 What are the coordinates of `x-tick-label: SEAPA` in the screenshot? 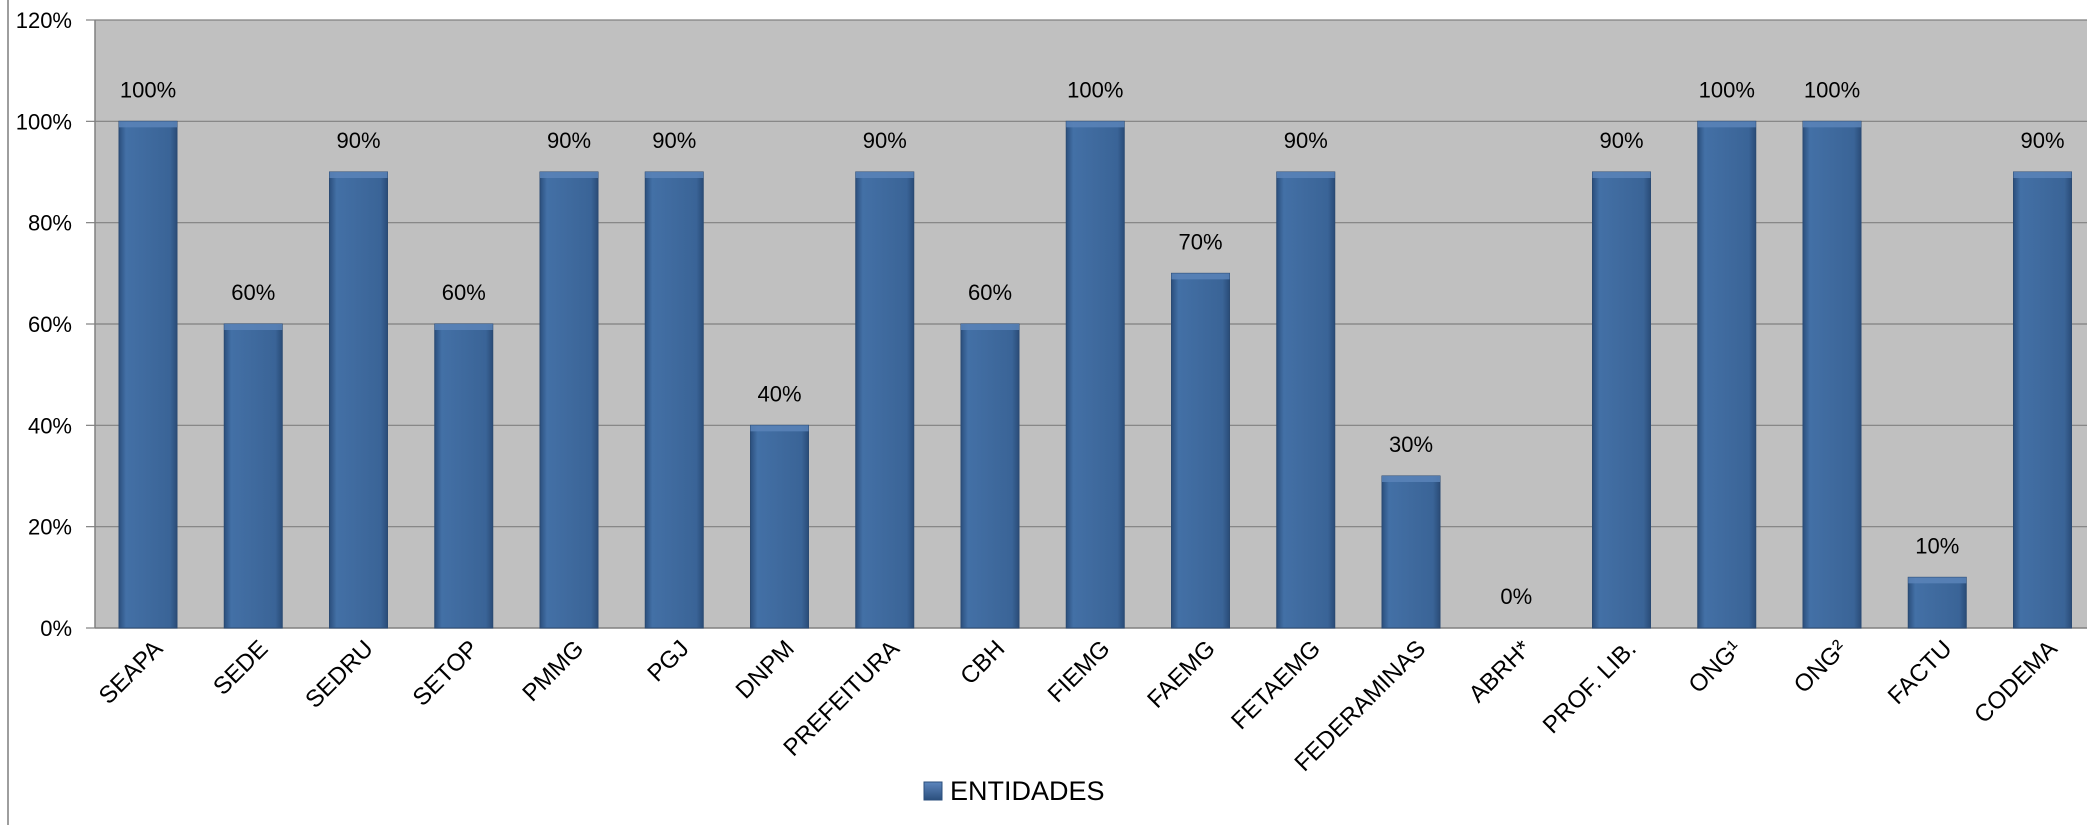 It's located at (131, 672).